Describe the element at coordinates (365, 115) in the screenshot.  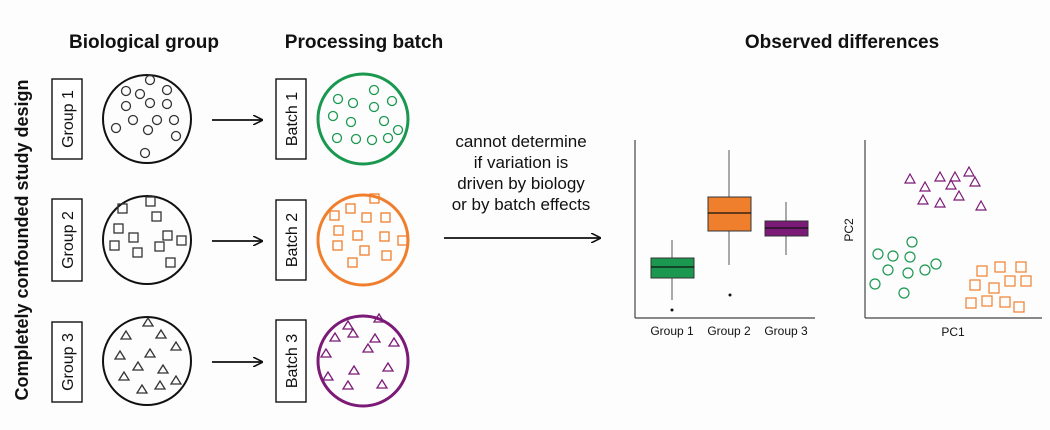
I see `batch-1-symbols` at that location.